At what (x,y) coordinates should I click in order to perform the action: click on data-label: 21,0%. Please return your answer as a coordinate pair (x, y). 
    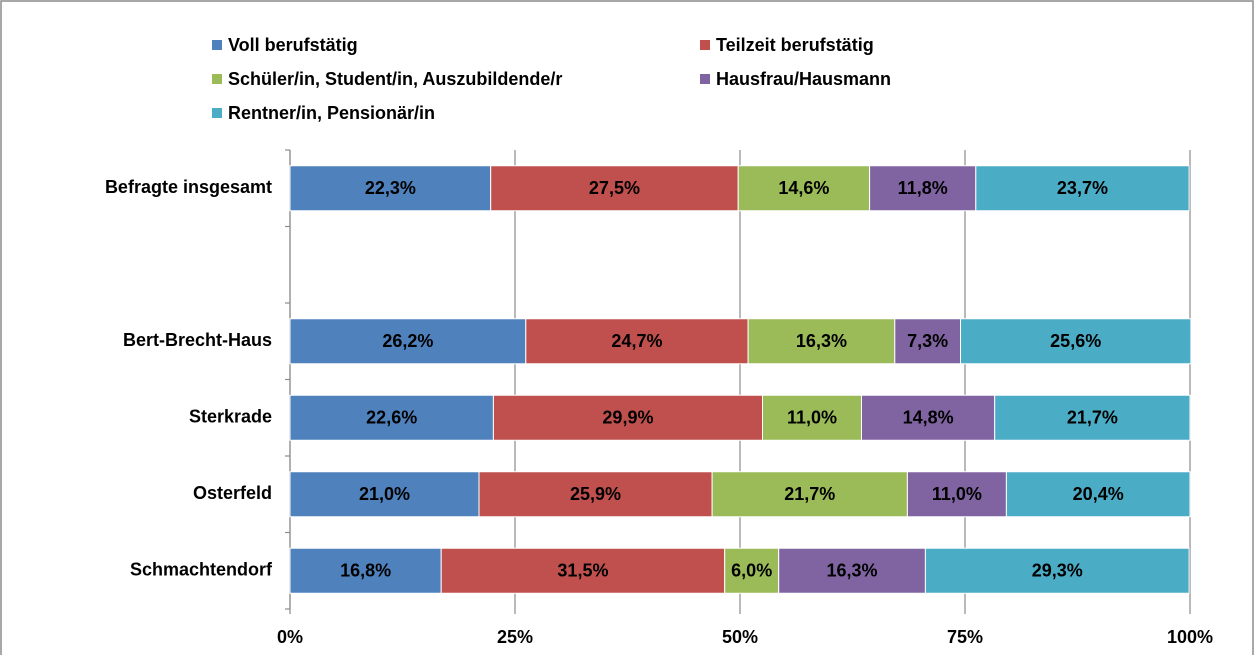
    Looking at the image, I should click on (384, 494).